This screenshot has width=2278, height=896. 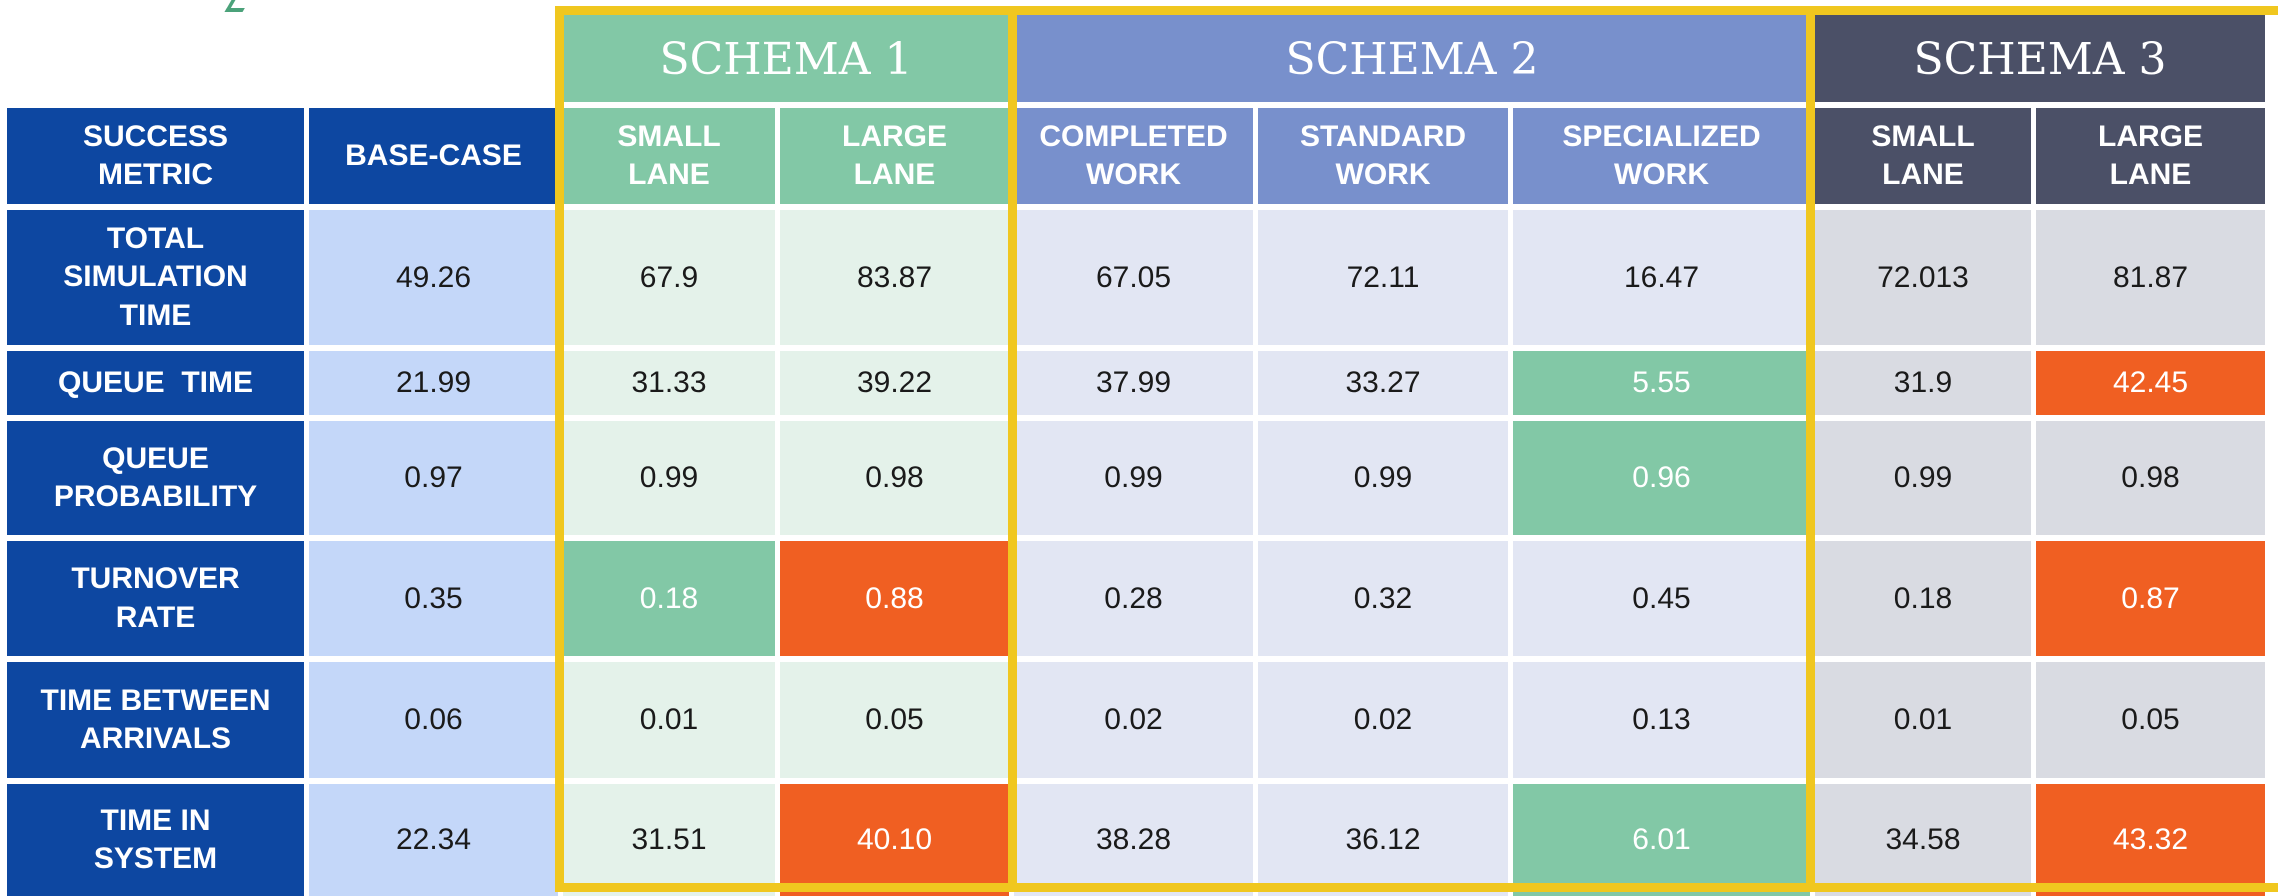 I want to click on table-cell: 67.05, so click(x=1133, y=277).